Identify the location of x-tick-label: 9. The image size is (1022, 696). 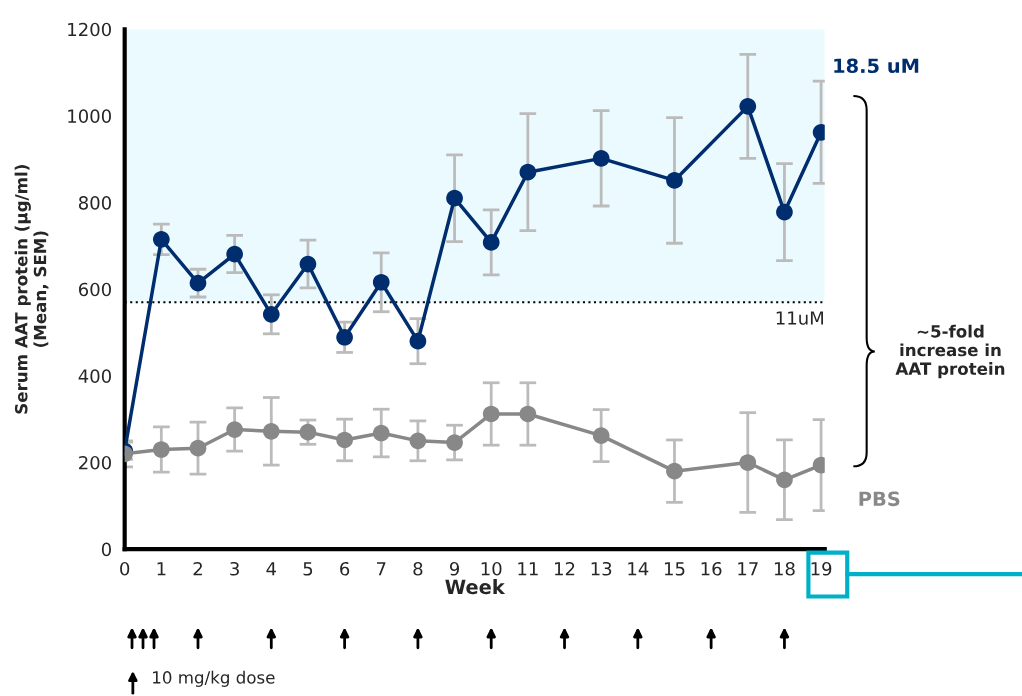
(454, 568).